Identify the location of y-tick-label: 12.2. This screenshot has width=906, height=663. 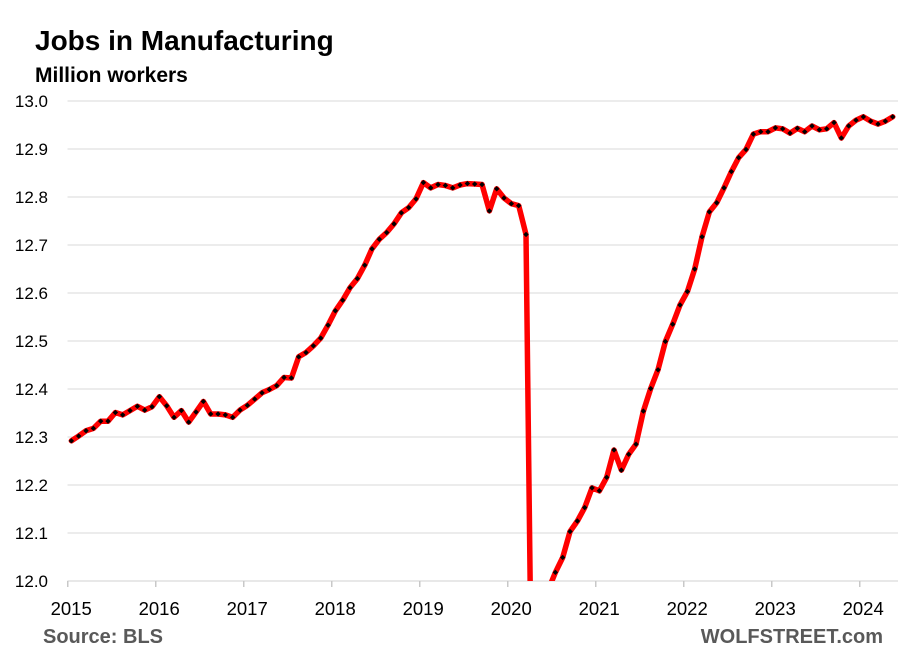
(31, 485).